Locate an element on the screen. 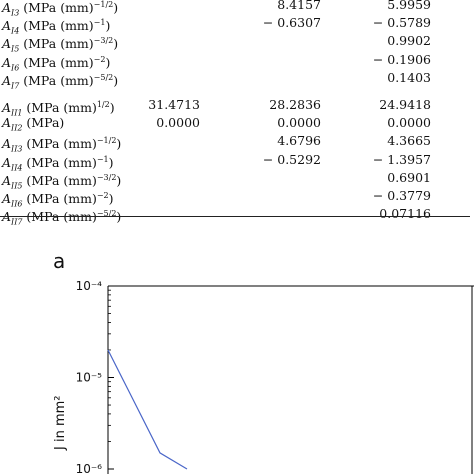  cell-v1: 0.0000 is located at coordinates (178, 123).